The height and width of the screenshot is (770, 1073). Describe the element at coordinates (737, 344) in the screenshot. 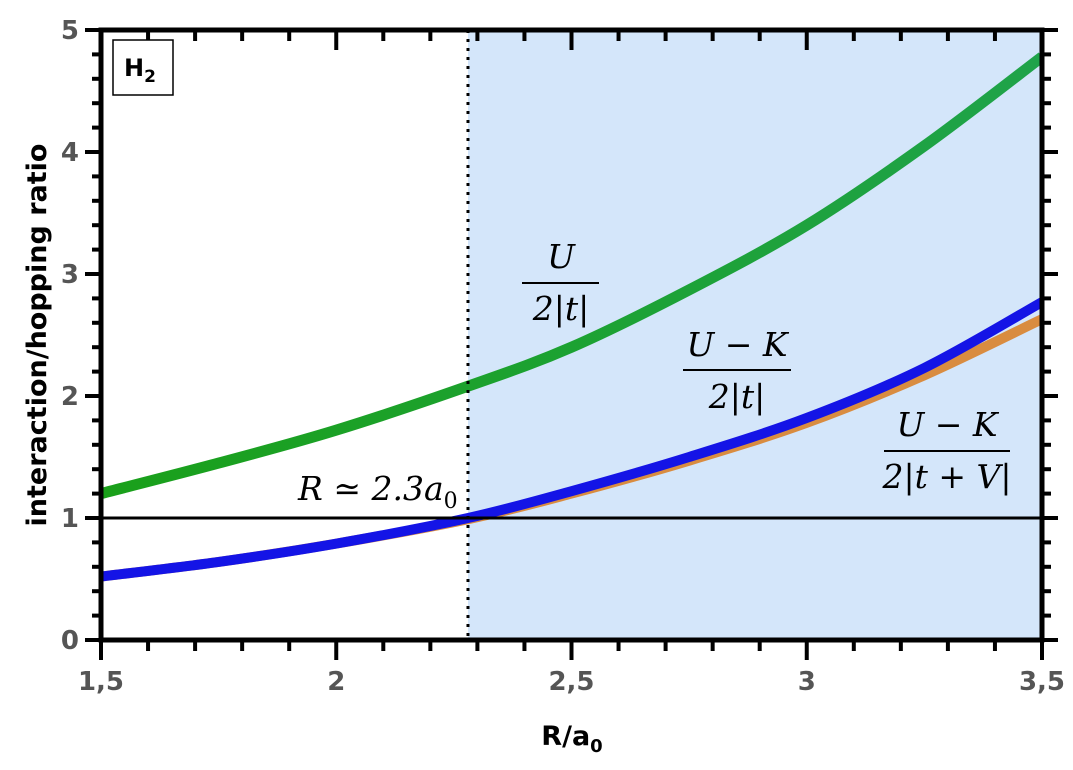

I see `series-label-blue-num: U − K` at that location.